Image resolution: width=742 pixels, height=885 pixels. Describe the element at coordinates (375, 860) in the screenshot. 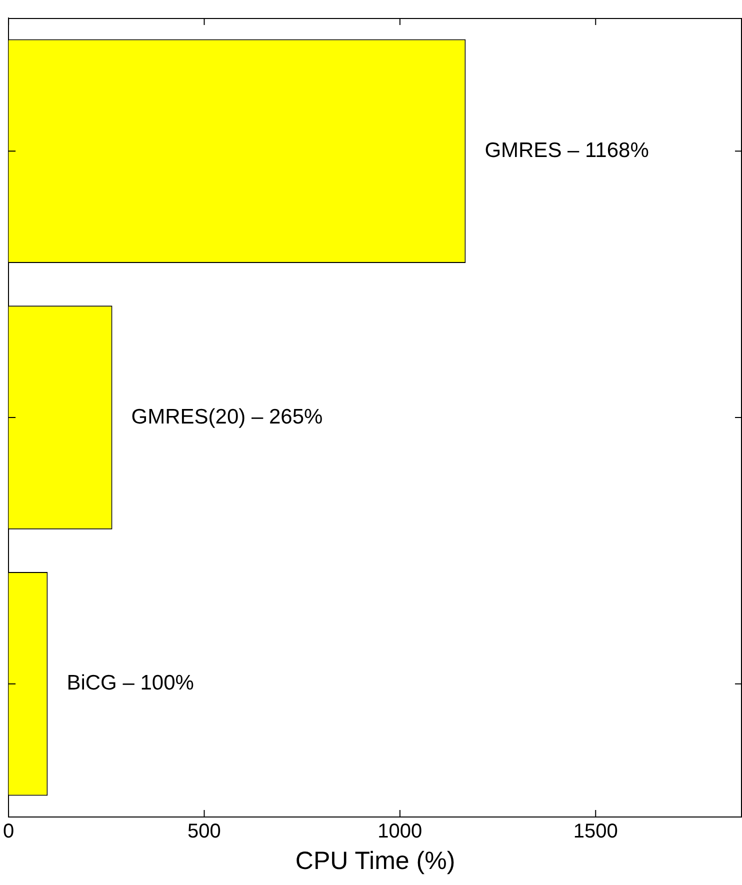

I see `x-axis-title: CPU Time (%)` at that location.